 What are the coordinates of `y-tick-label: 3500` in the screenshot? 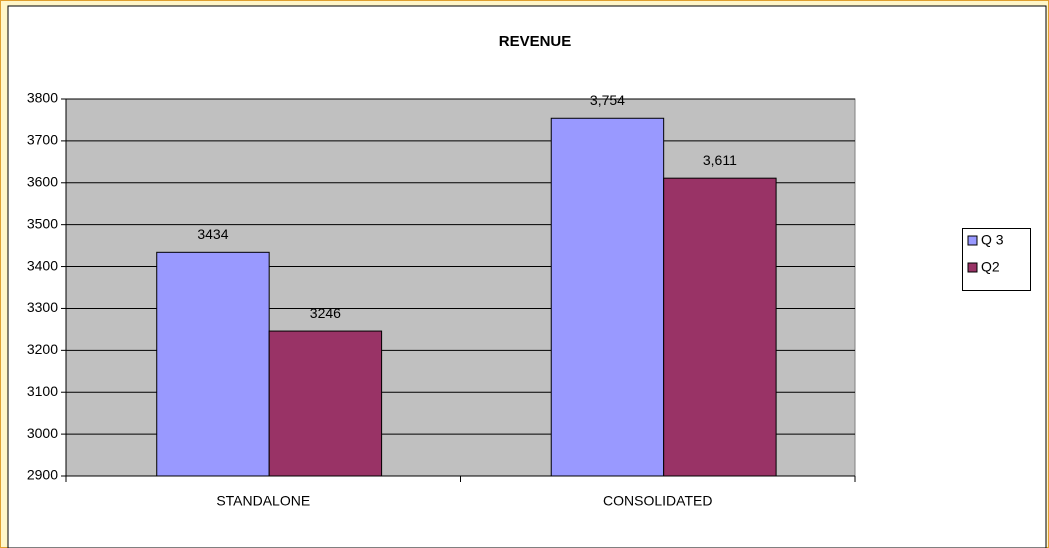 It's located at (42, 223).